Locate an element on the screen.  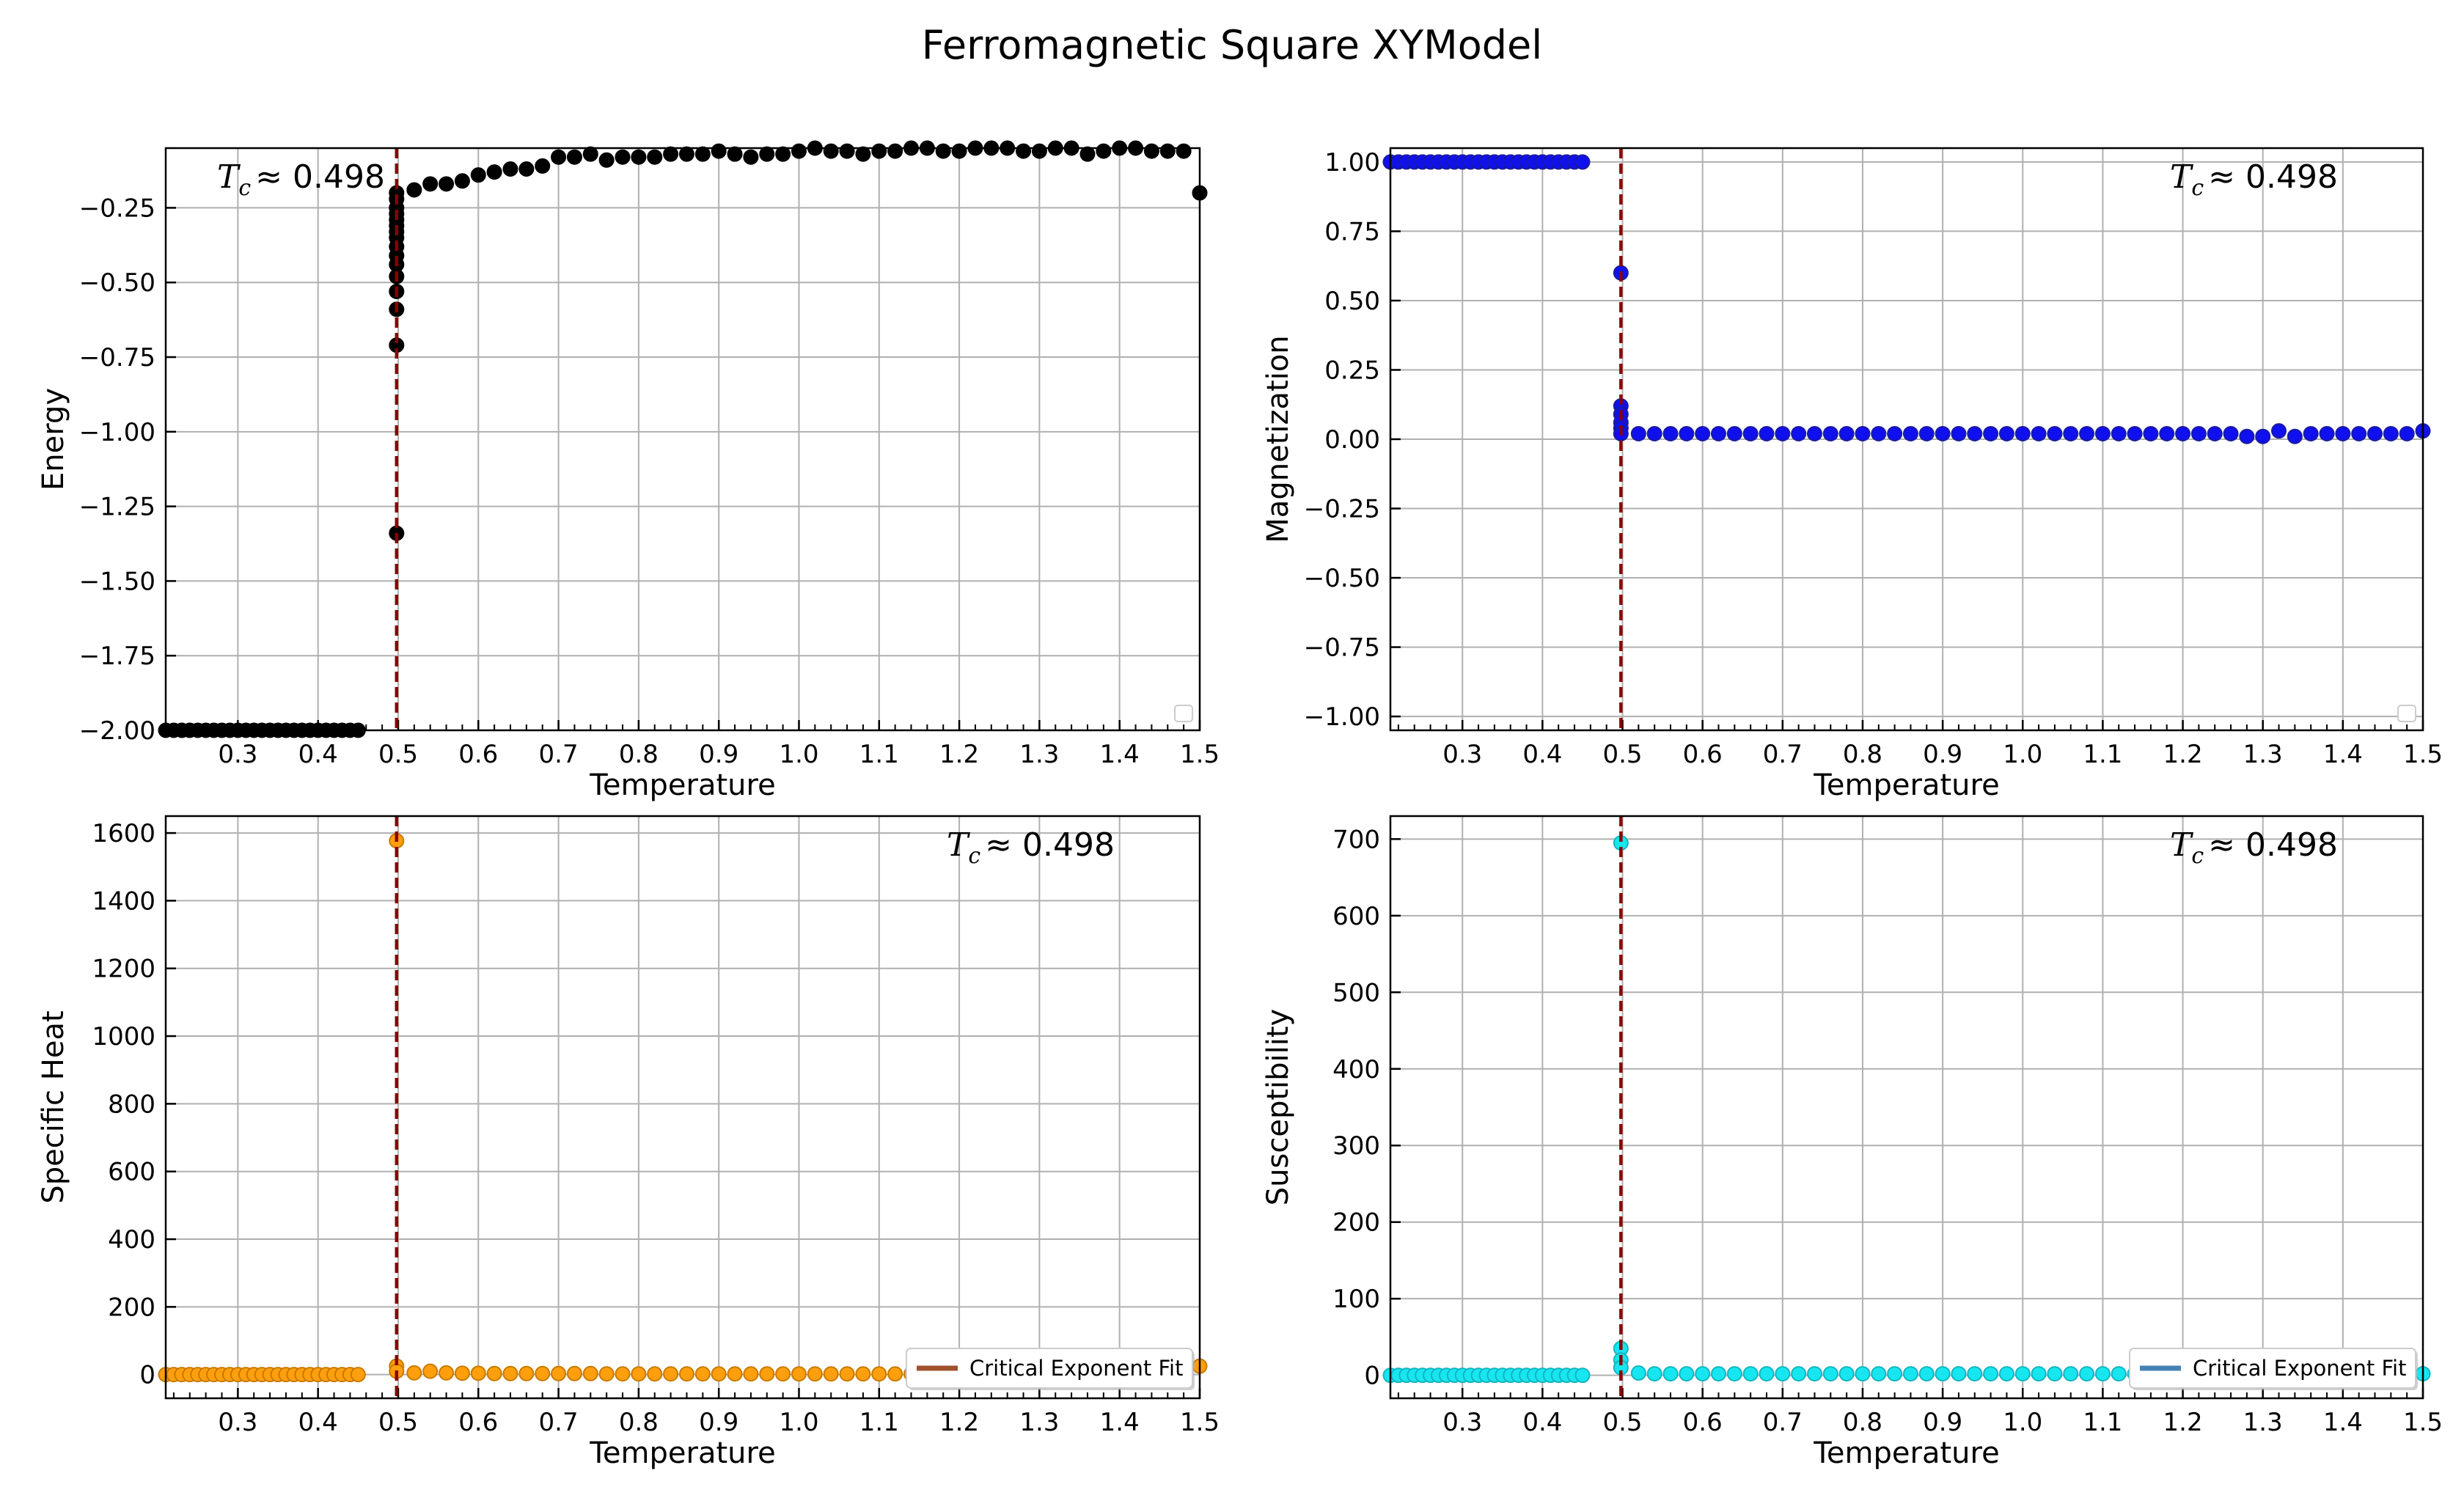
figure-title: Ferromagnetic Square XYModel is located at coordinates (1232, 45).